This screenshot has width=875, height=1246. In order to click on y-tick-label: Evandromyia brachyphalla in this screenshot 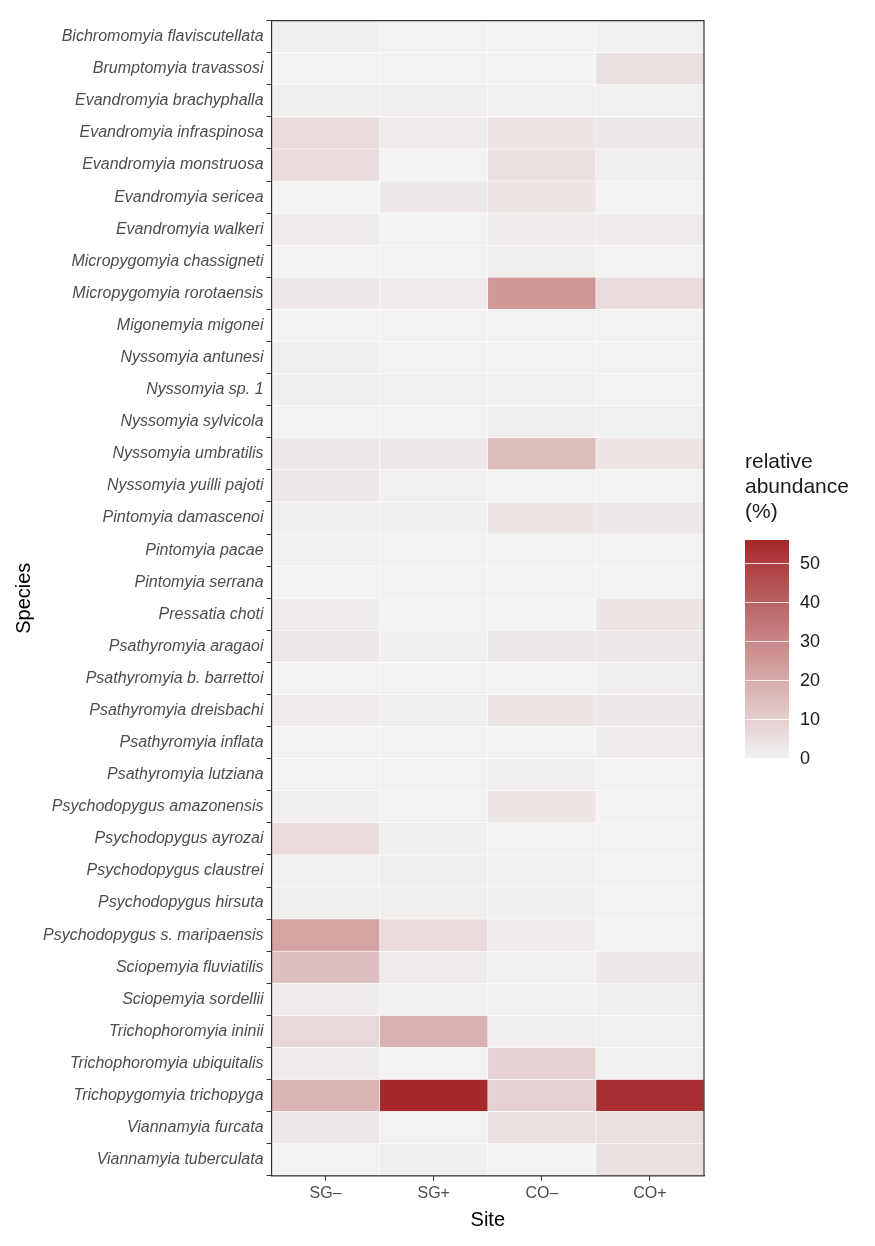, I will do `click(169, 100)`.